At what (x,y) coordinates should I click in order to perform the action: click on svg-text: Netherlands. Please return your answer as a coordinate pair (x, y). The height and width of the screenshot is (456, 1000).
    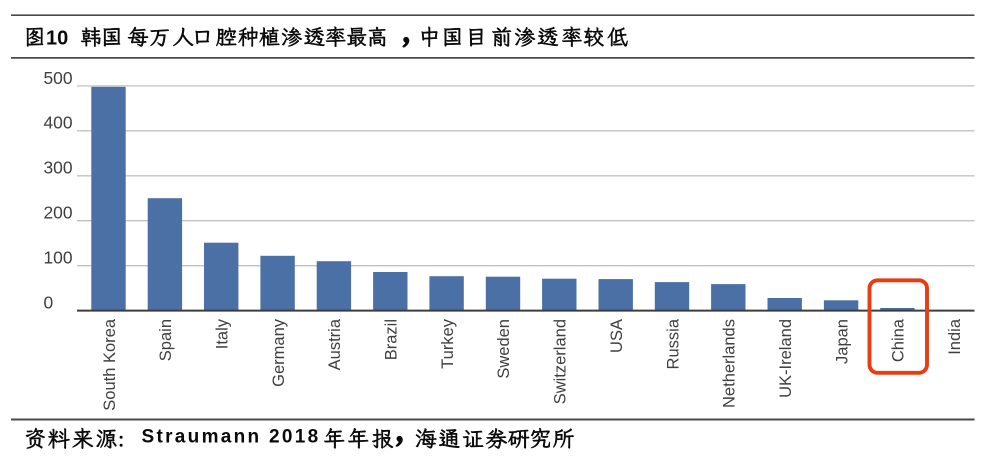
    Looking at the image, I should click on (730, 363).